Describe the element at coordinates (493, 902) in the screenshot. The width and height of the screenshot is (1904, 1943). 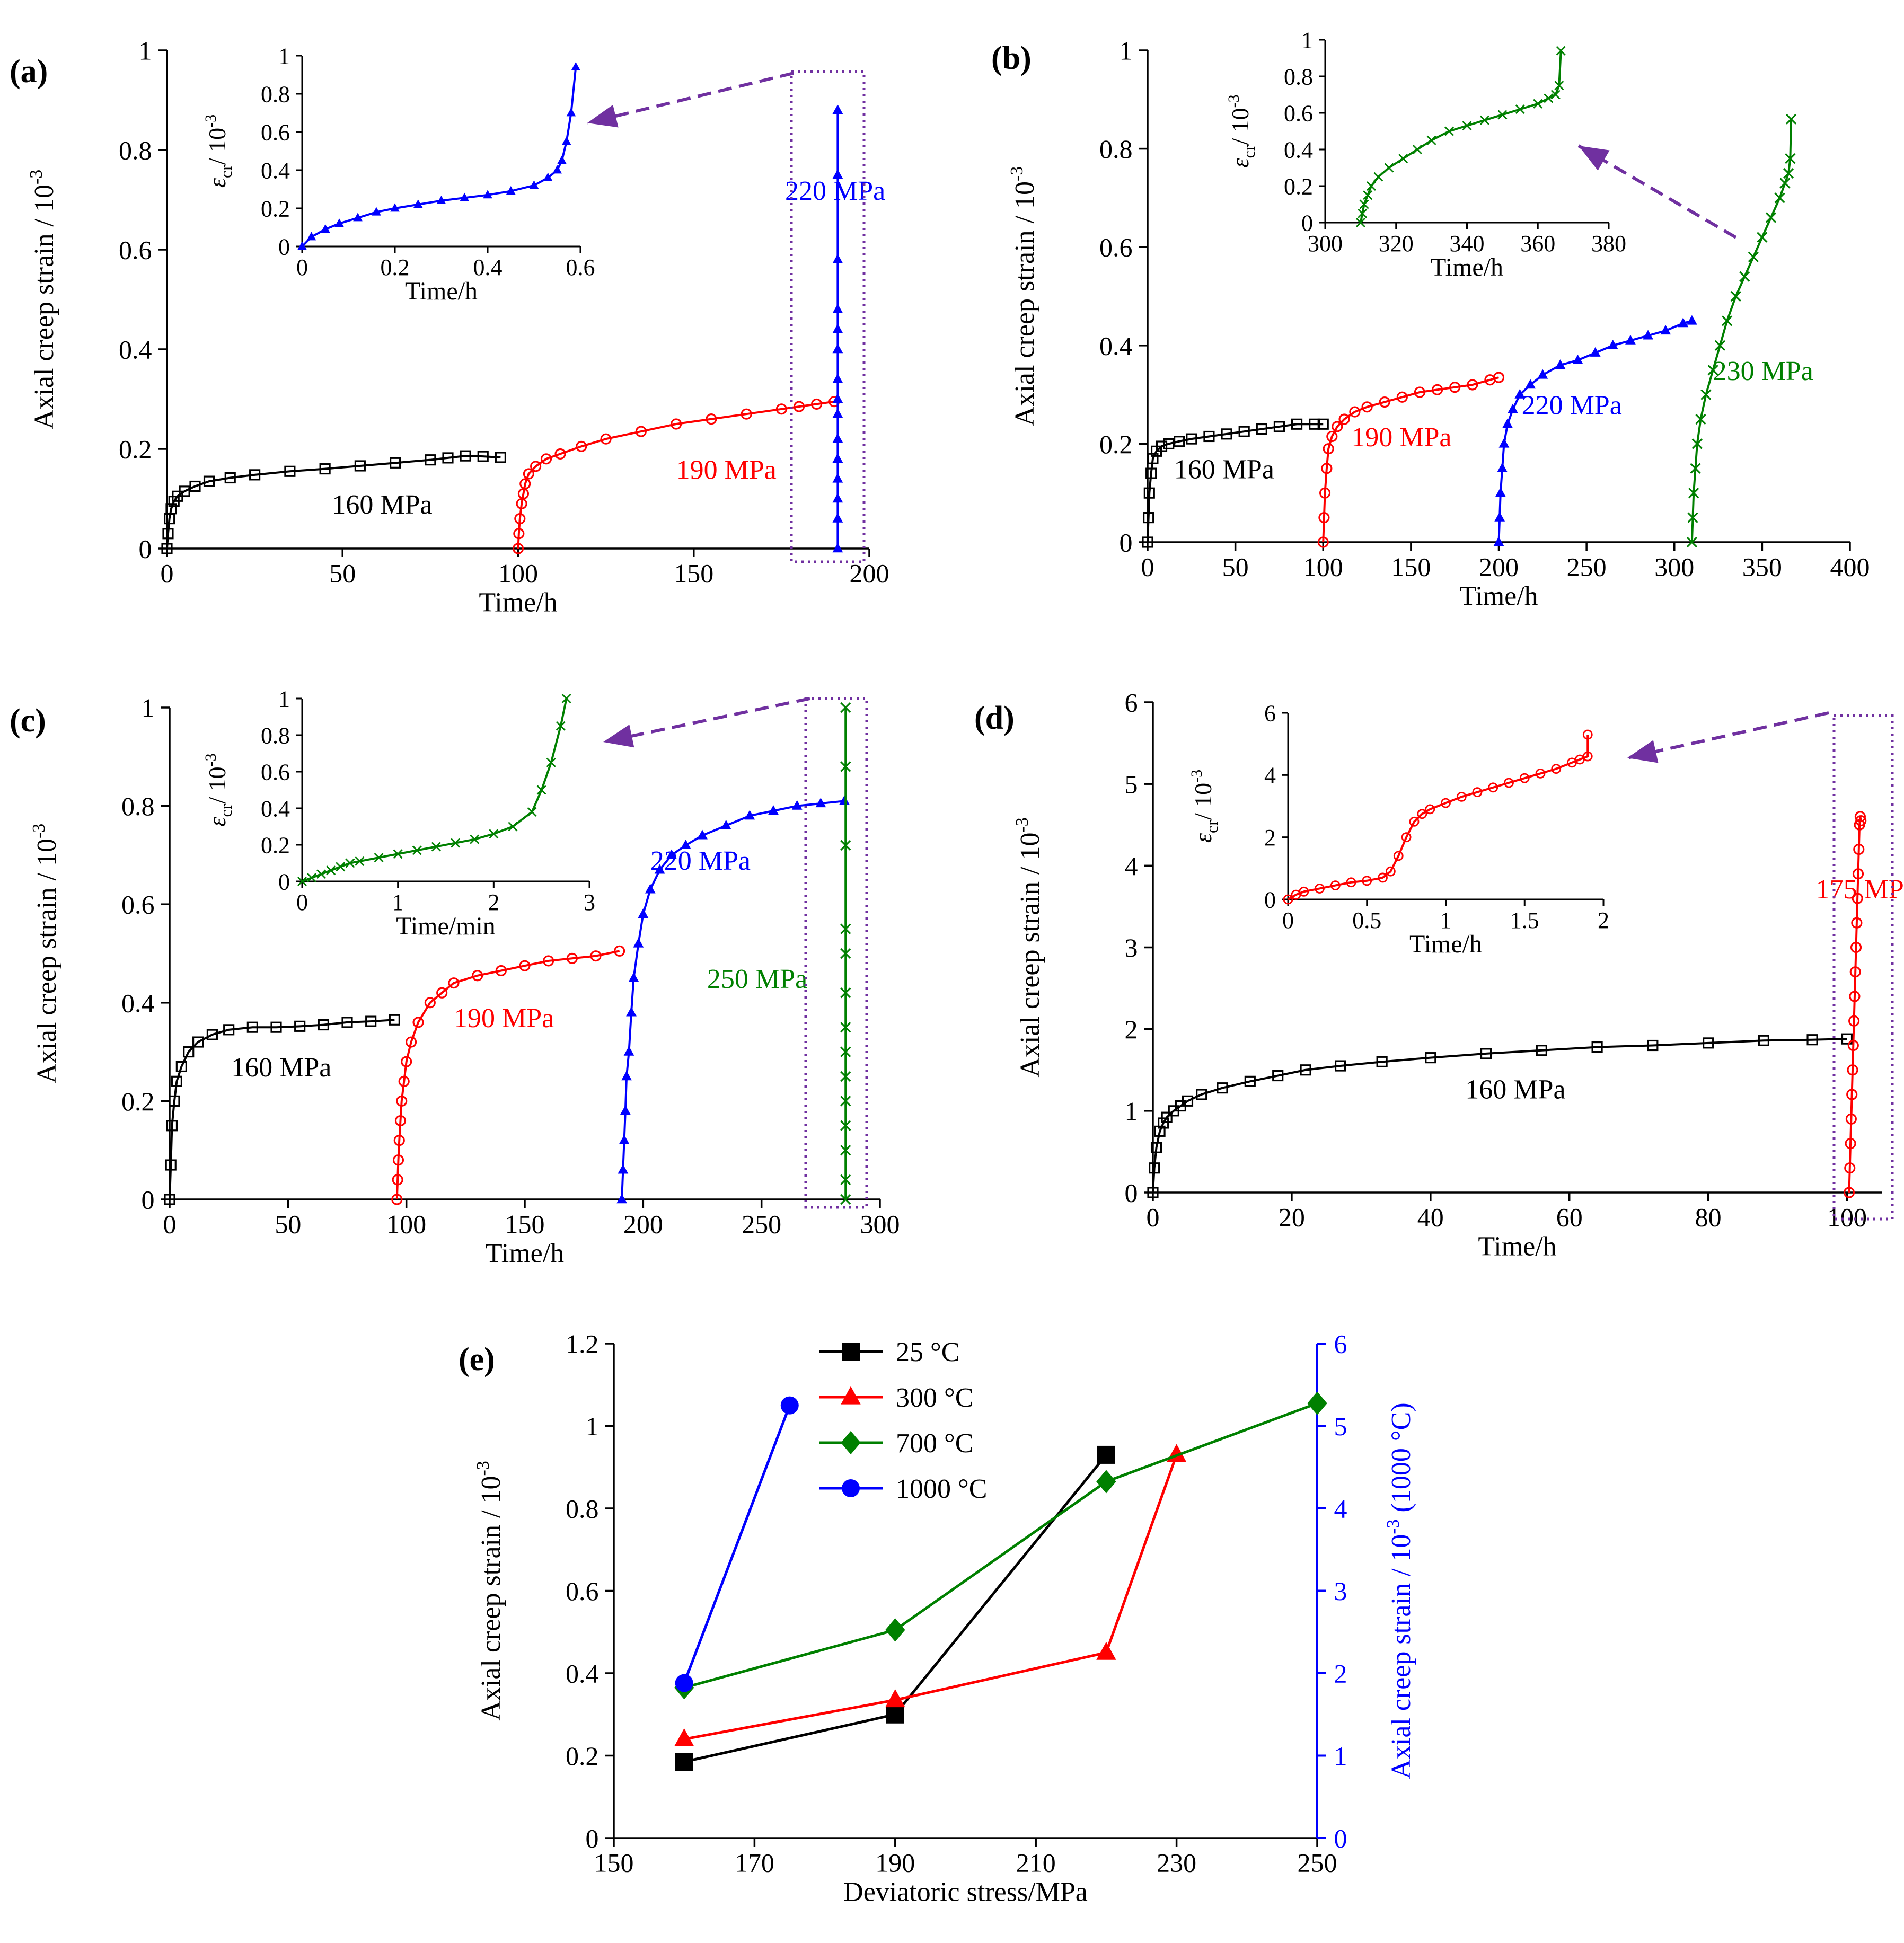
I see `panel-c-inset-x-tick-label: 2` at that location.